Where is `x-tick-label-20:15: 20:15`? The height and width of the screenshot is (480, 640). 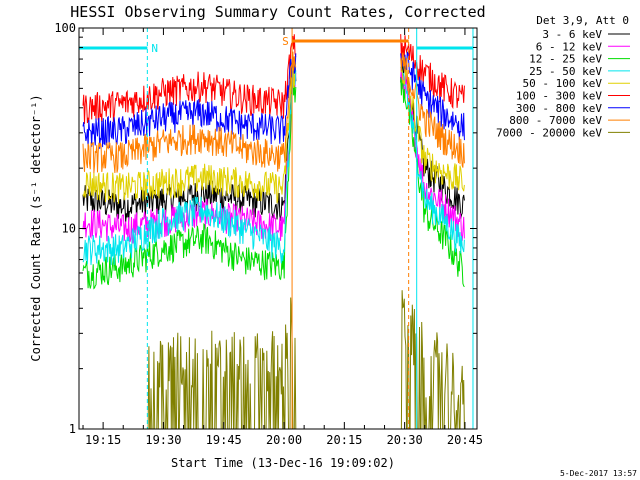 x-tick-label-20:15: 20:15 is located at coordinates (344, 440).